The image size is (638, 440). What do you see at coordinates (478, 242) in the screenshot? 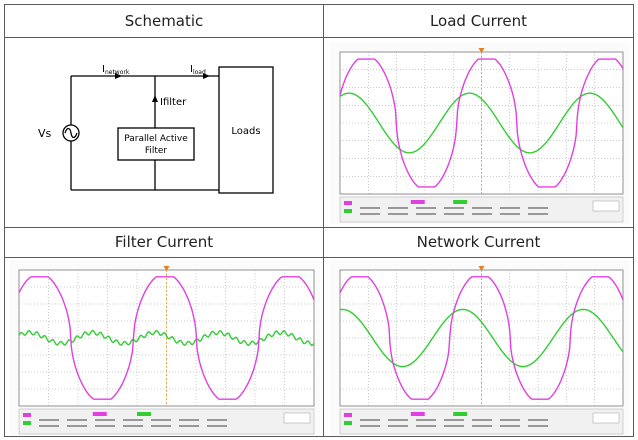
I see `network-current-title: Network Current` at bounding box center [478, 242].